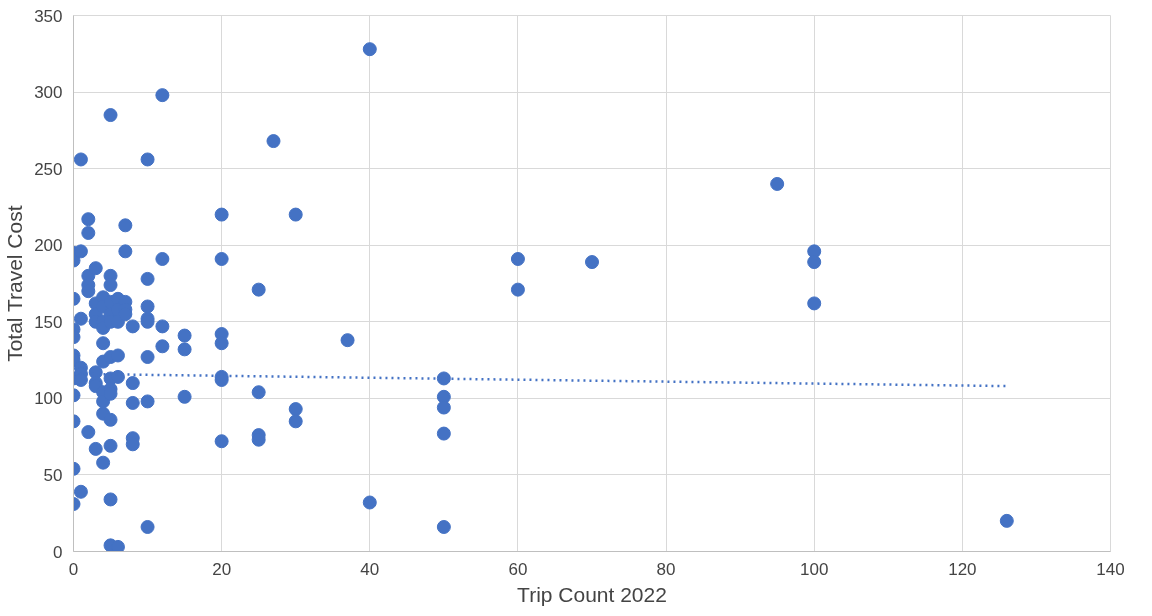  Describe the element at coordinates (518, 569) in the screenshot. I see `x-tick-label: 60` at that location.